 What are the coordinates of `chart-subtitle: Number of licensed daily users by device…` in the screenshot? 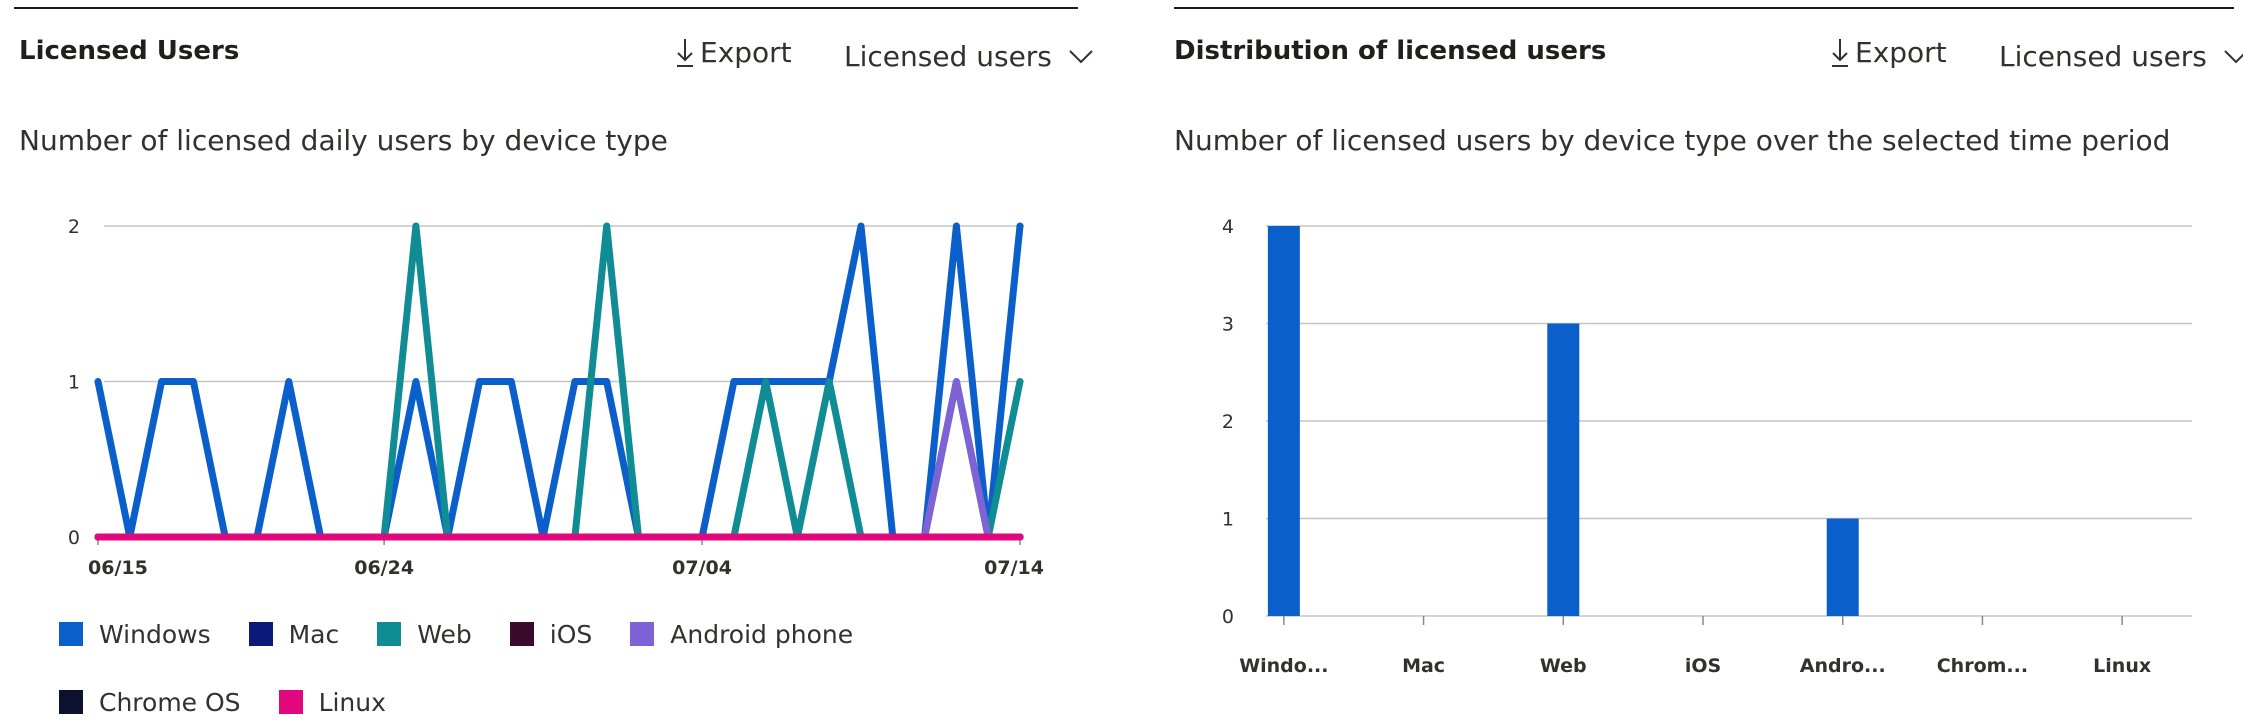 It's located at (343, 140).